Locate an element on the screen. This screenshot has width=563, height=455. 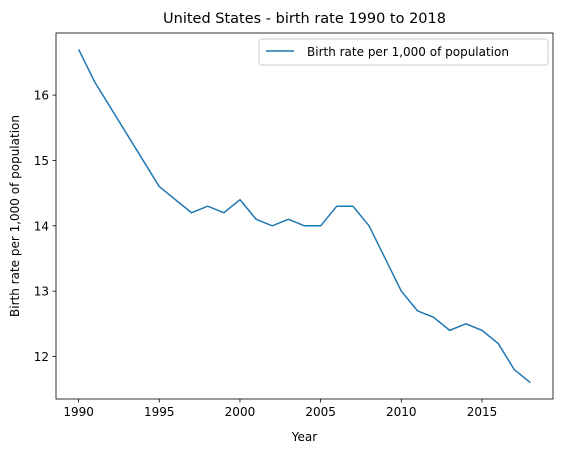
x-tick-label: 2010 is located at coordinates (401, 412).